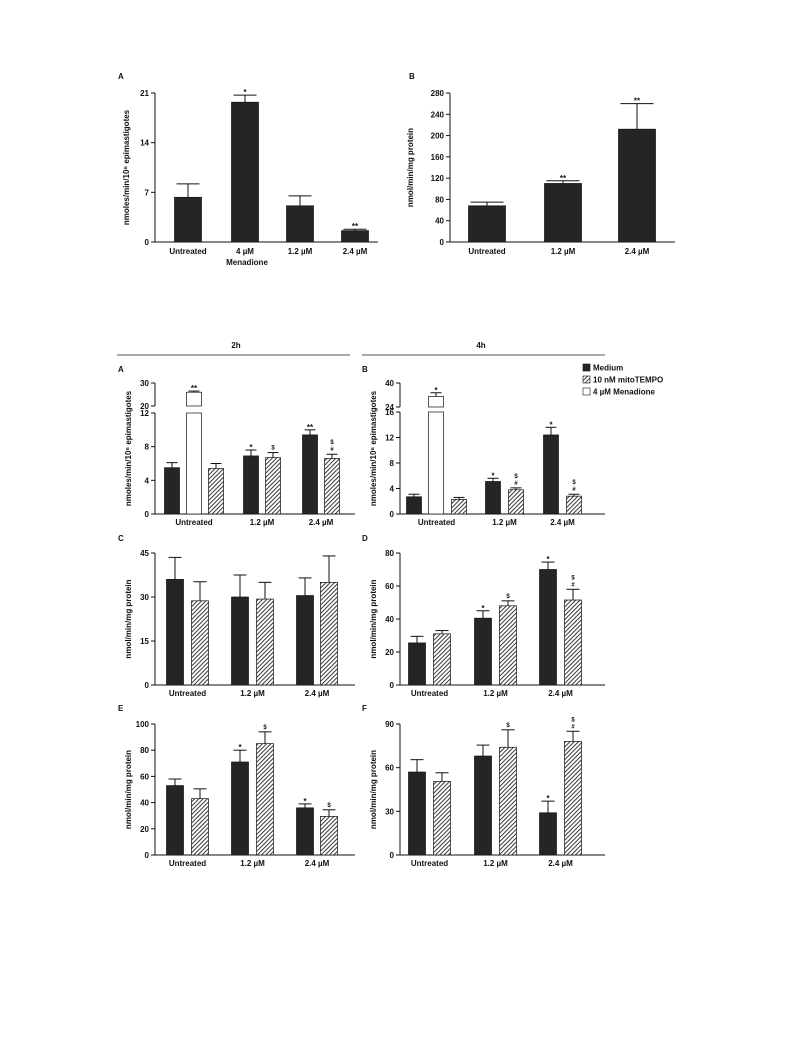 The image size is (793, 1057). What do you see at coordinates (365, 538) in the screenshot?
I see `panel-letter: D` at bounding box center [365, 538].